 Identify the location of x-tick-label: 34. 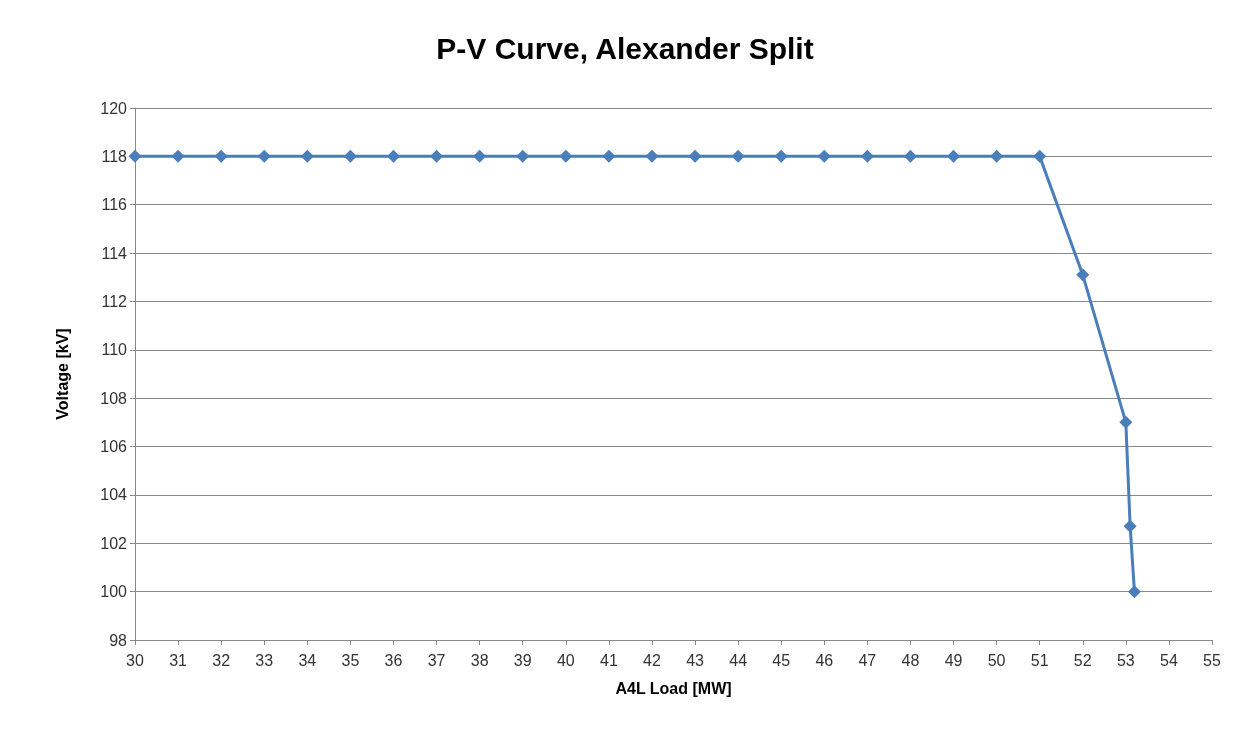
(307, 660).